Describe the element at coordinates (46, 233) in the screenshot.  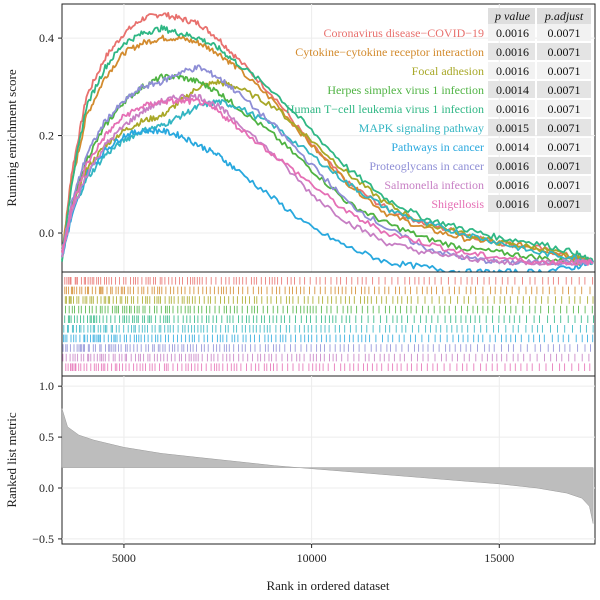
I see `top-y-tick-label: 0.0` at that location.